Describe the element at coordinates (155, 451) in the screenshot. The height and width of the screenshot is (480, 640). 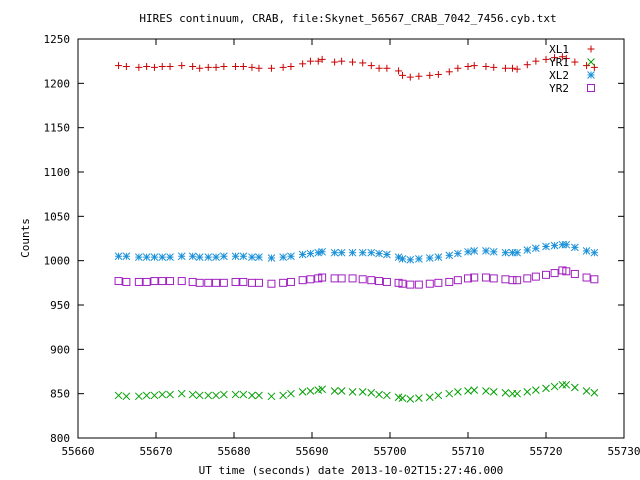
I see `x-tick-label: 55670` at that location.